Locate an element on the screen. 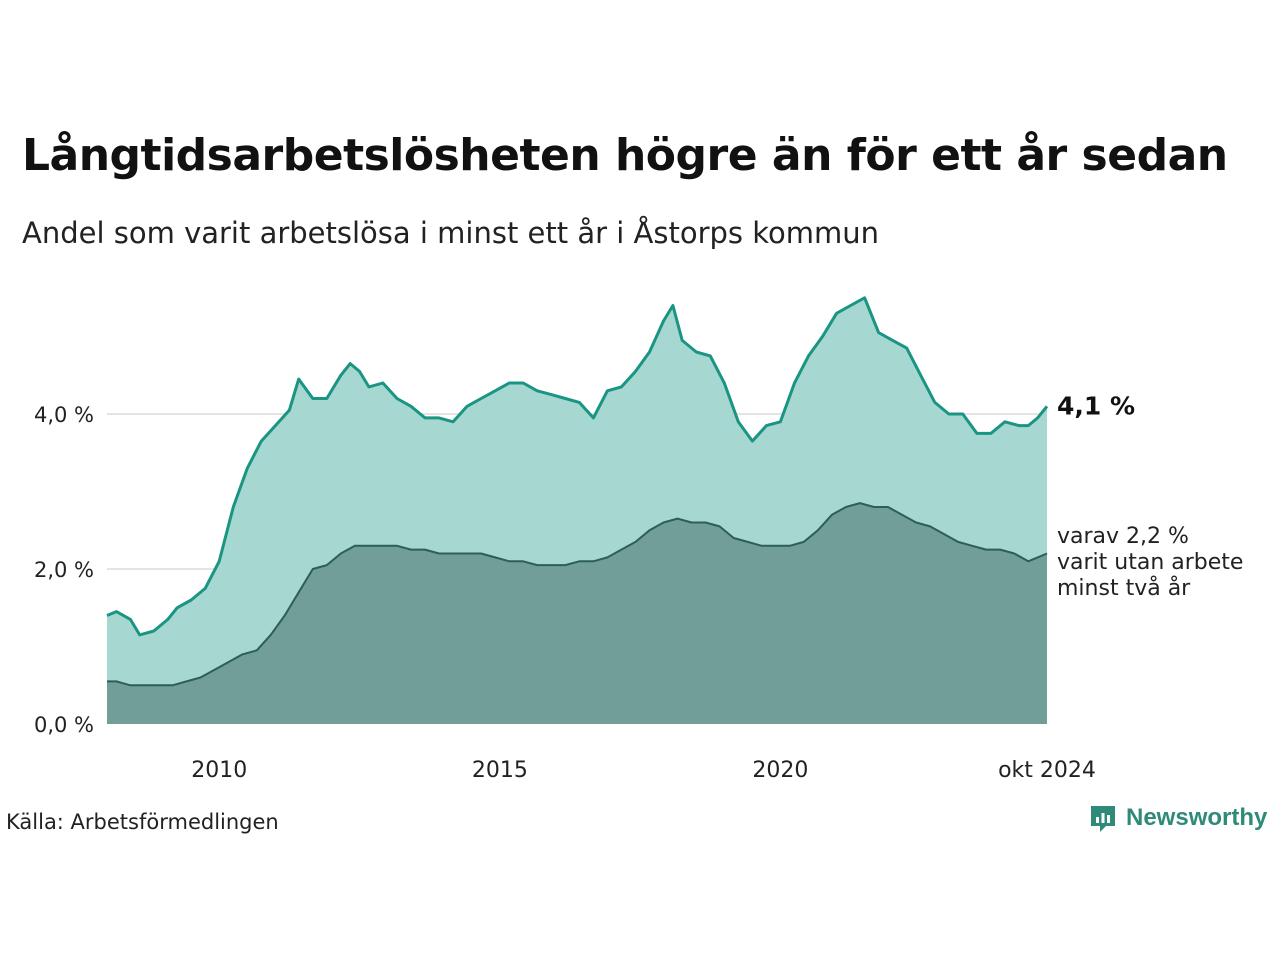  brand-name: Newsworthy is located at coordinates (1197, 817).